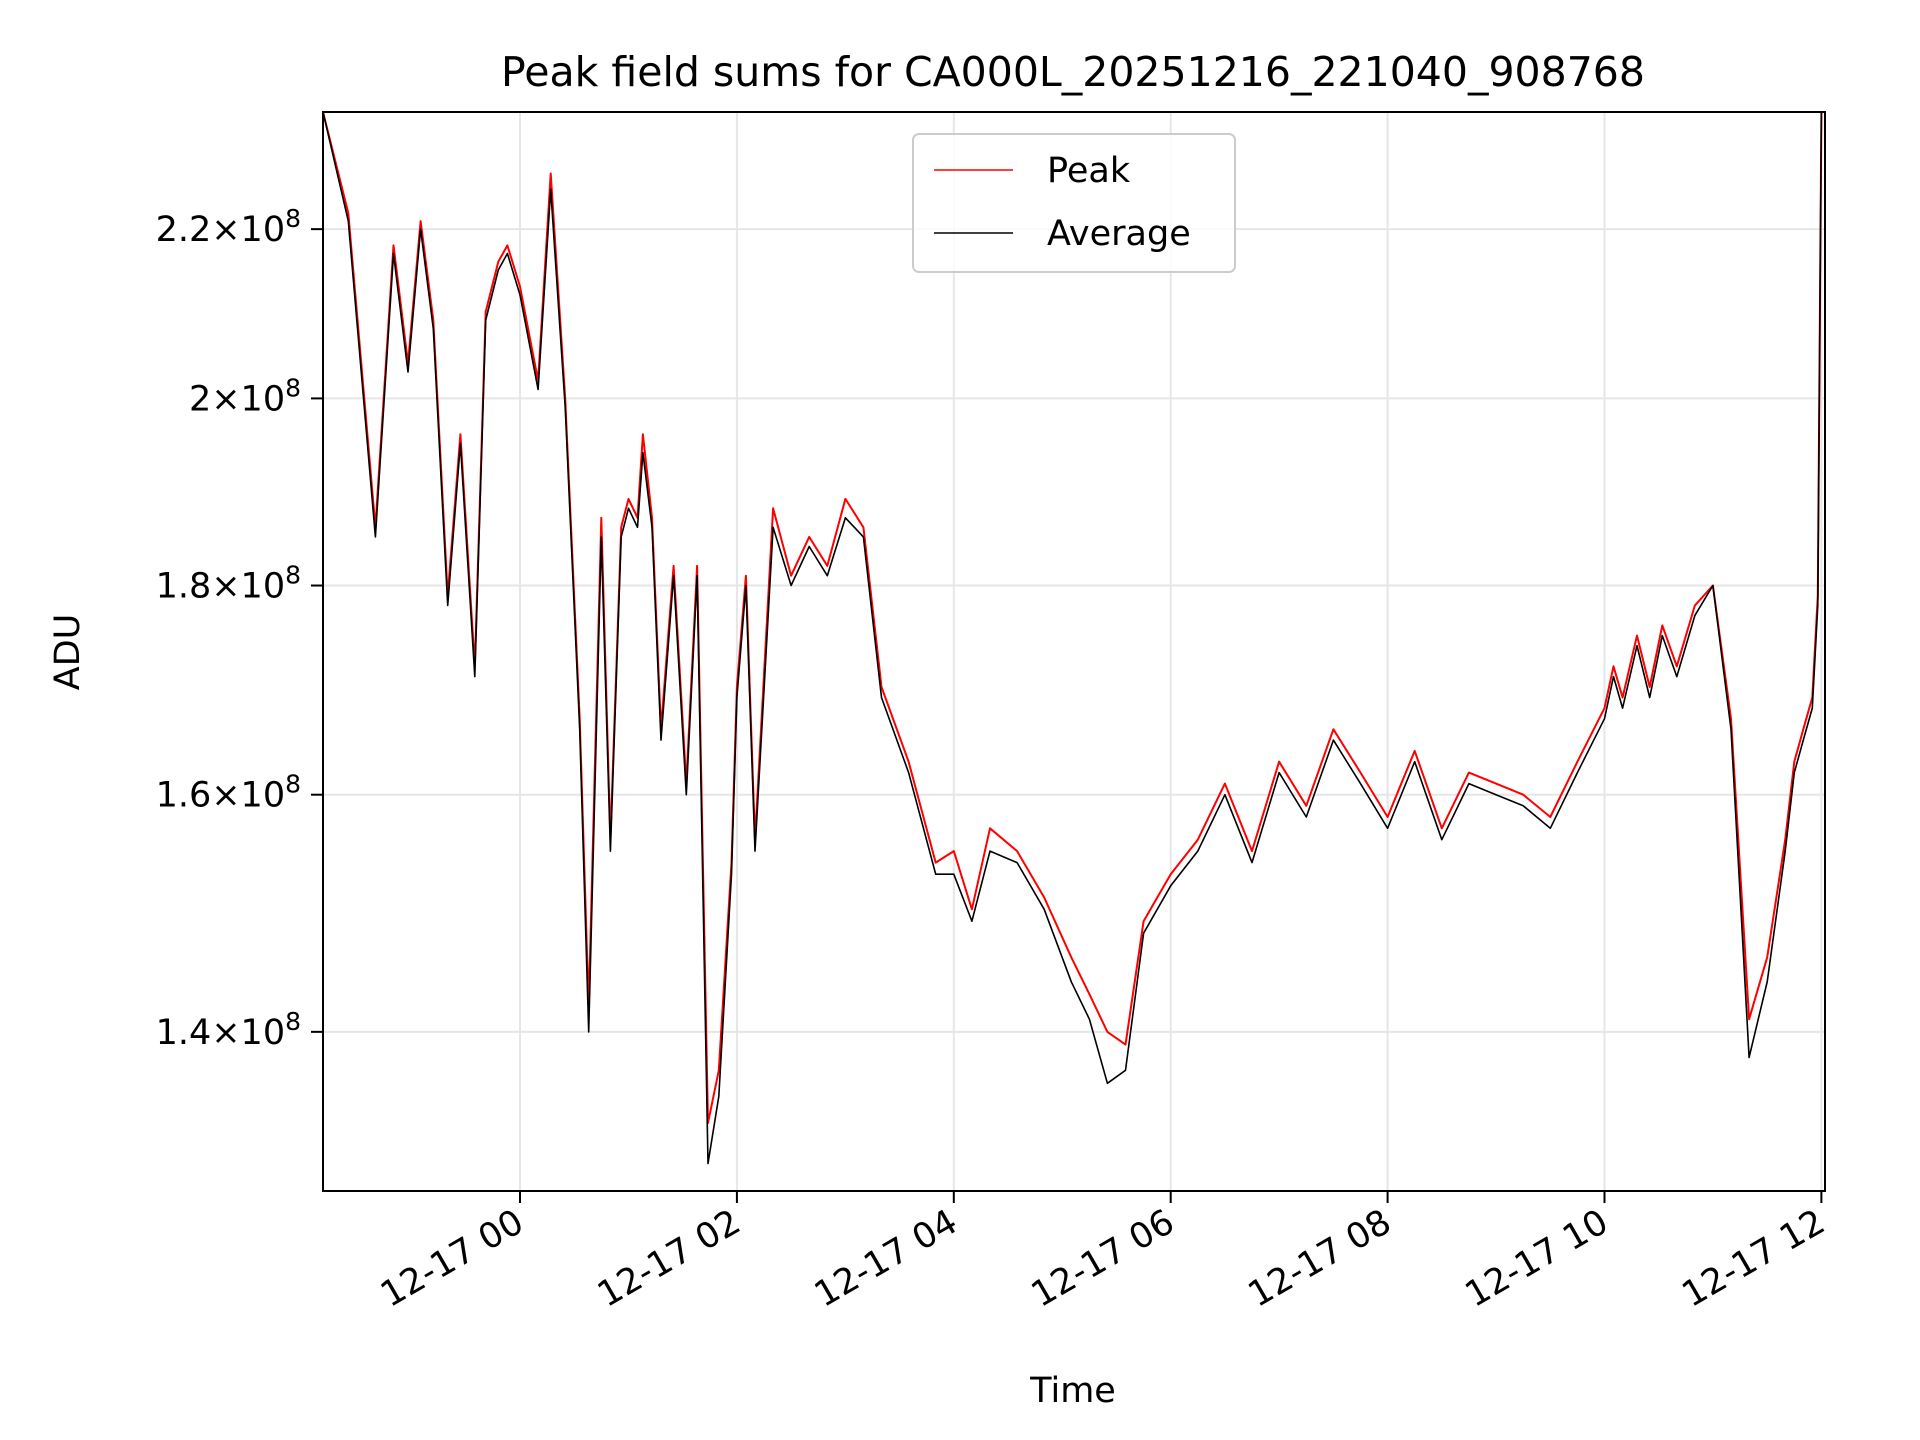  Describe the element at coordinates (228, 793) in the screenshot. I see `y-tick-label: 1.6×108` at that location.